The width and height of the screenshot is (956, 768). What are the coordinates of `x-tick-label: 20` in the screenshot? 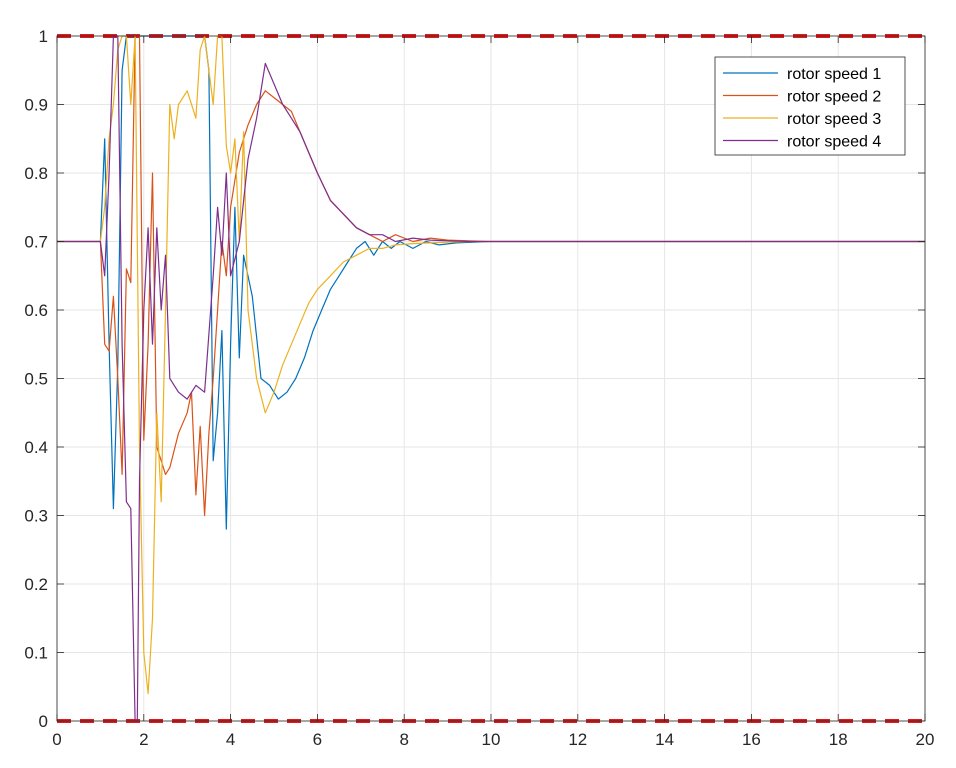 It's located at (925, 739).